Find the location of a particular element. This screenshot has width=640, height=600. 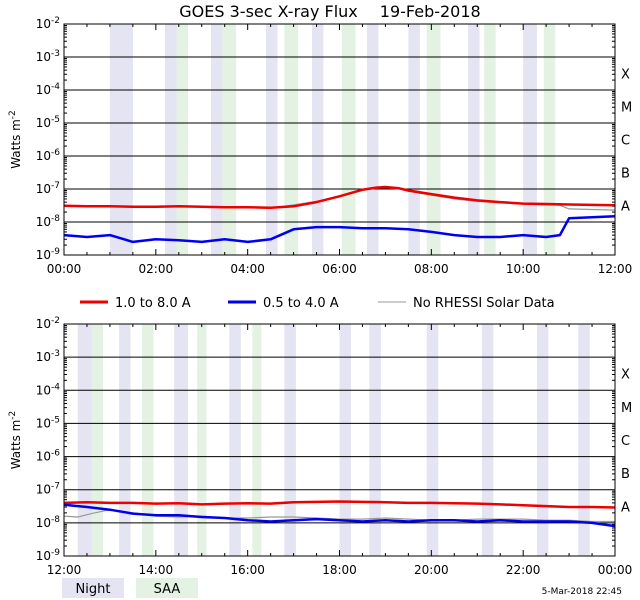

timestamp: 5-Mar-2018 22:45 is located at coordinates (582, 592).